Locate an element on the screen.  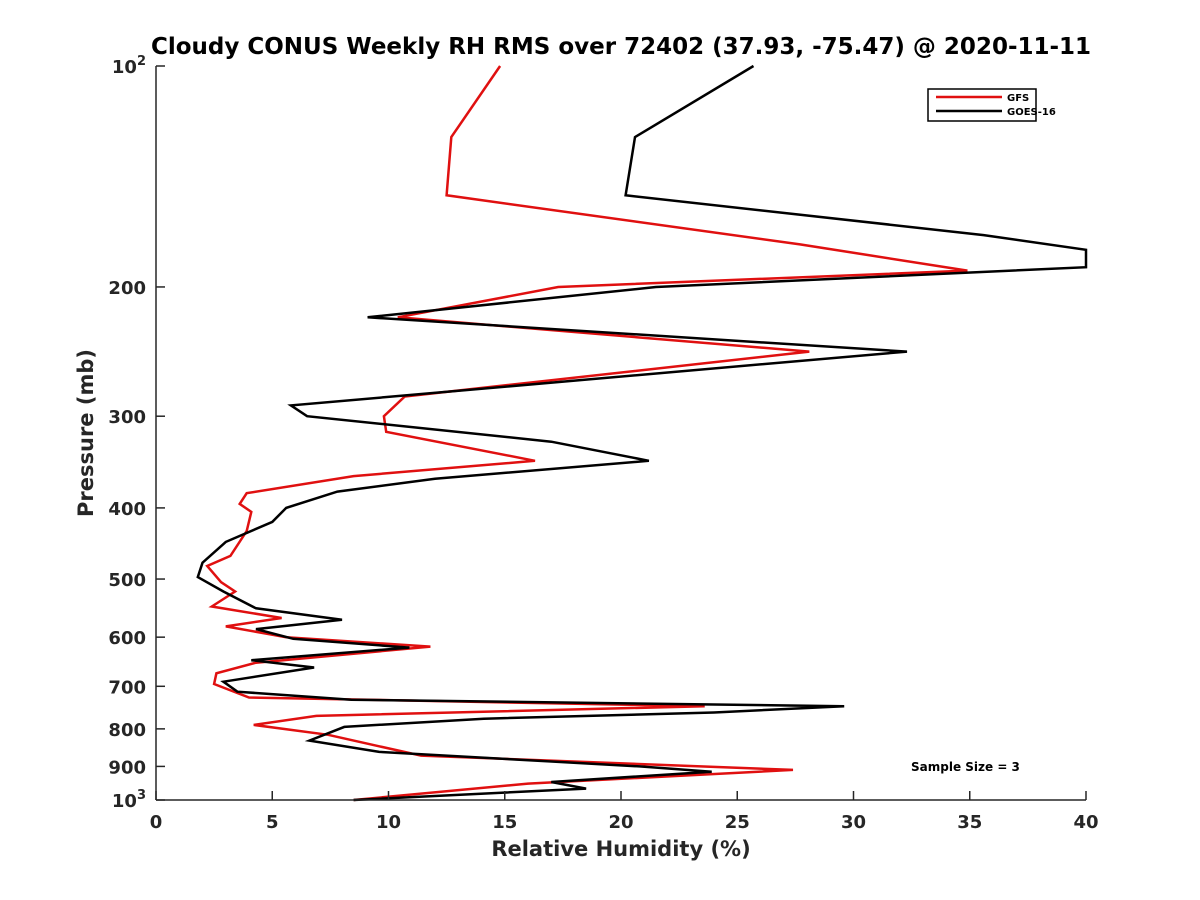
y-tick-label: 10² is located at coordinates (129, 66).